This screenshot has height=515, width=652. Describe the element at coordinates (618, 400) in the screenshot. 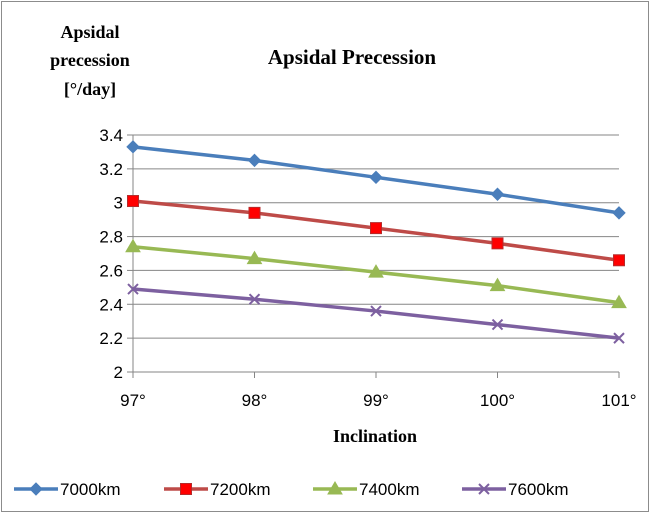

I see `x-tick-label: 101°` at that location.